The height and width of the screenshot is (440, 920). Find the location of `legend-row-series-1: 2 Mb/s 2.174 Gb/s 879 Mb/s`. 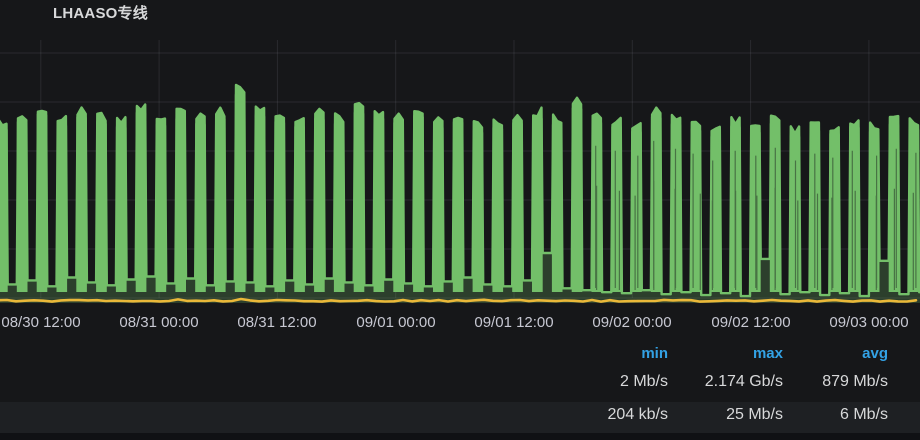

legend-row-series-1: 2 Mb/s 2.174 Gb/s 879 Mb/s is located at coordinates (460, 383).